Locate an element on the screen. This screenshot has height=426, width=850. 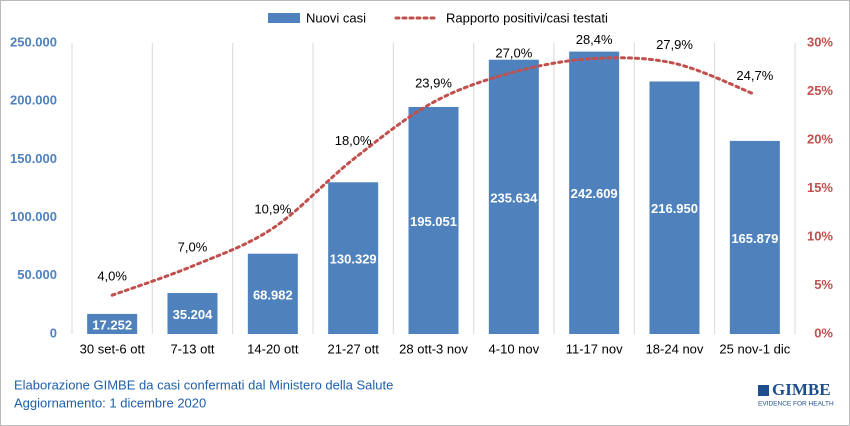
line-value-label: 27,0% is located at coordinates (513, 53).